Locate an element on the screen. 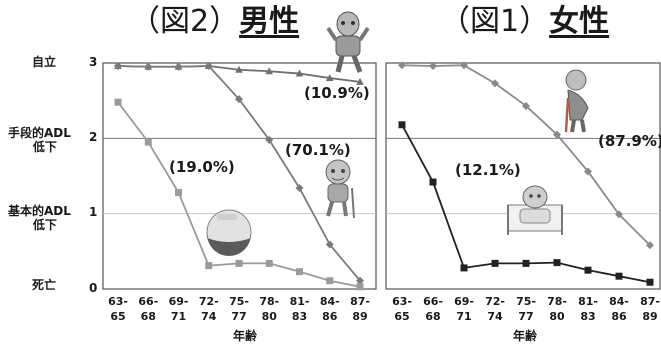 This screenshot has width=661, height=345. left-sex-label: 男性 is located at coordinates (269, 21).